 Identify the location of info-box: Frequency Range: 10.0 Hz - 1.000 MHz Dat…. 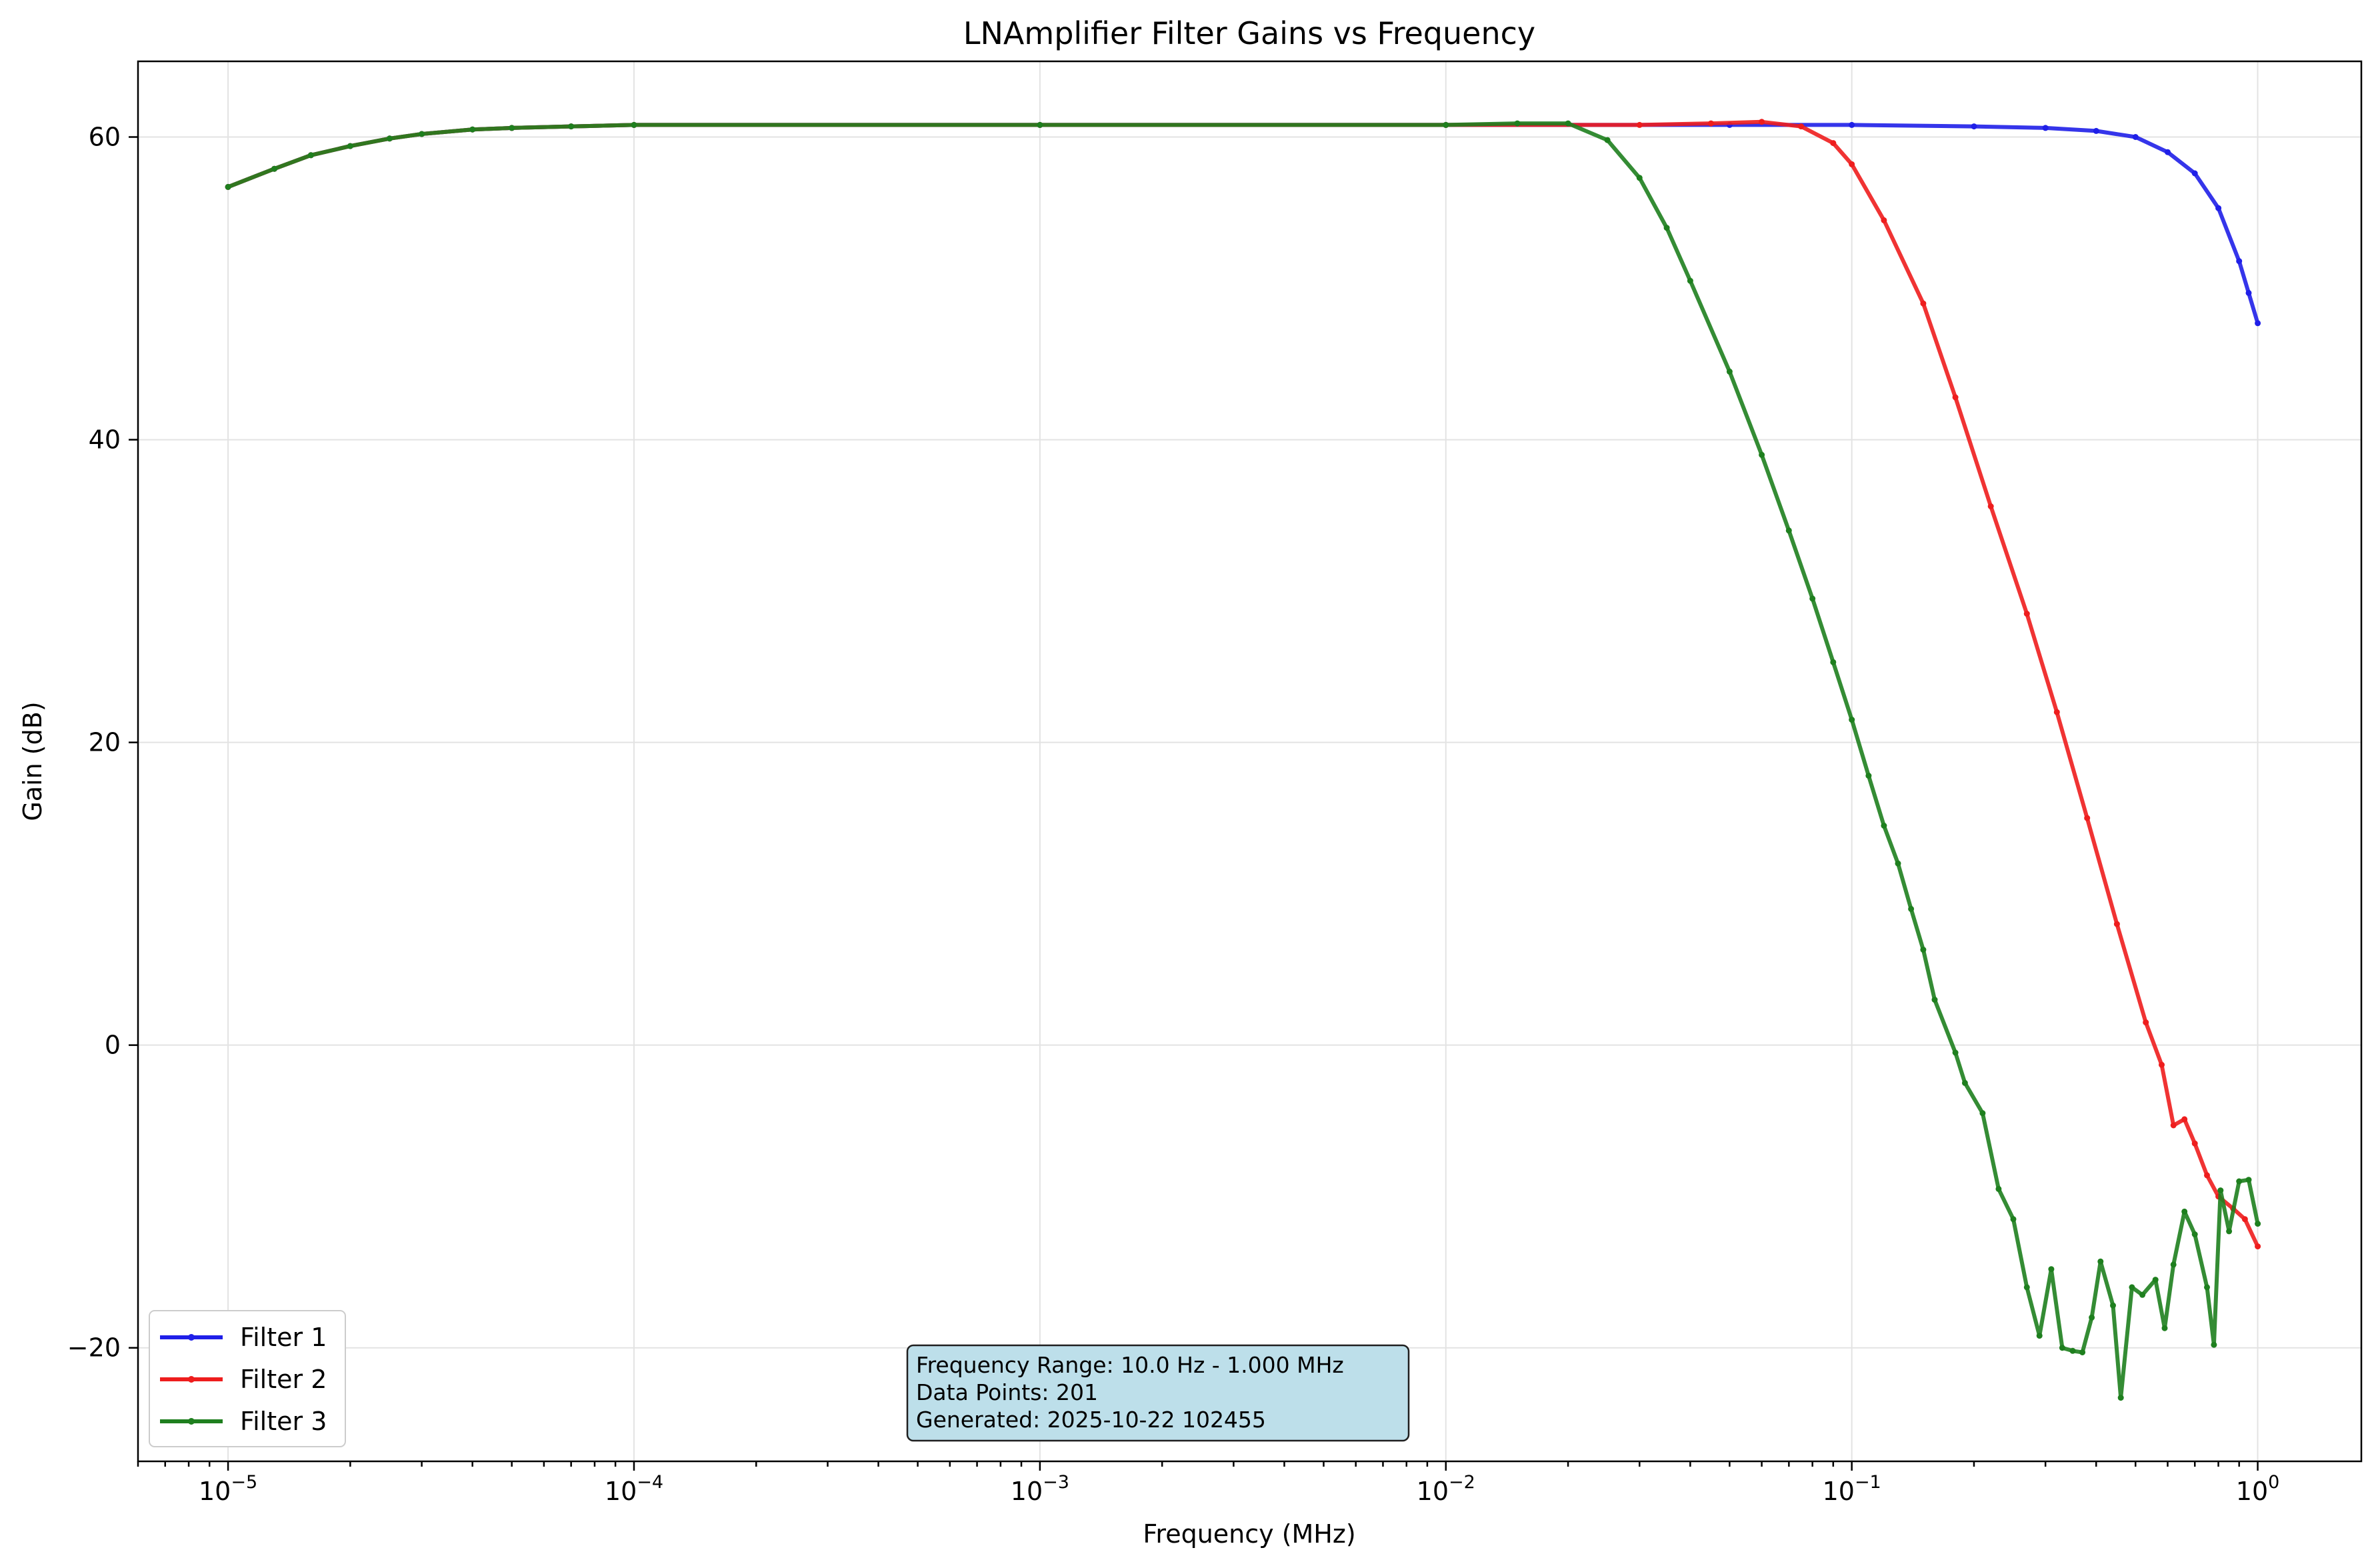
(1158, 1393).